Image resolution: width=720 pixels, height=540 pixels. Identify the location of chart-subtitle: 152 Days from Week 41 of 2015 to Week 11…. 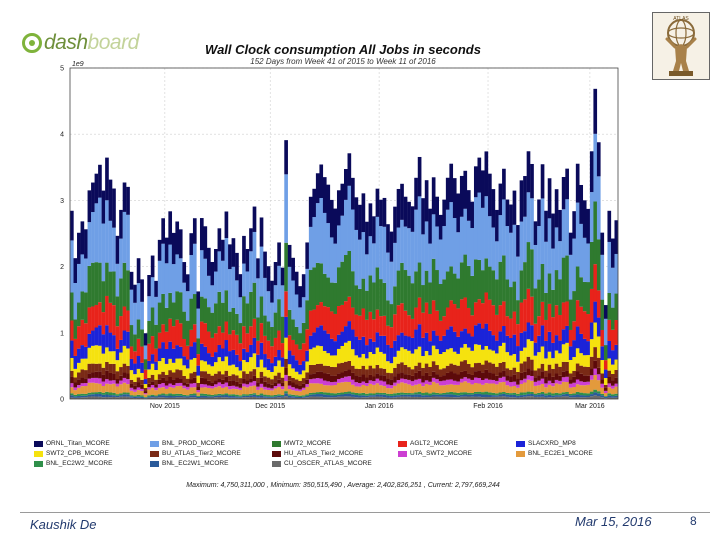
(343, 61).